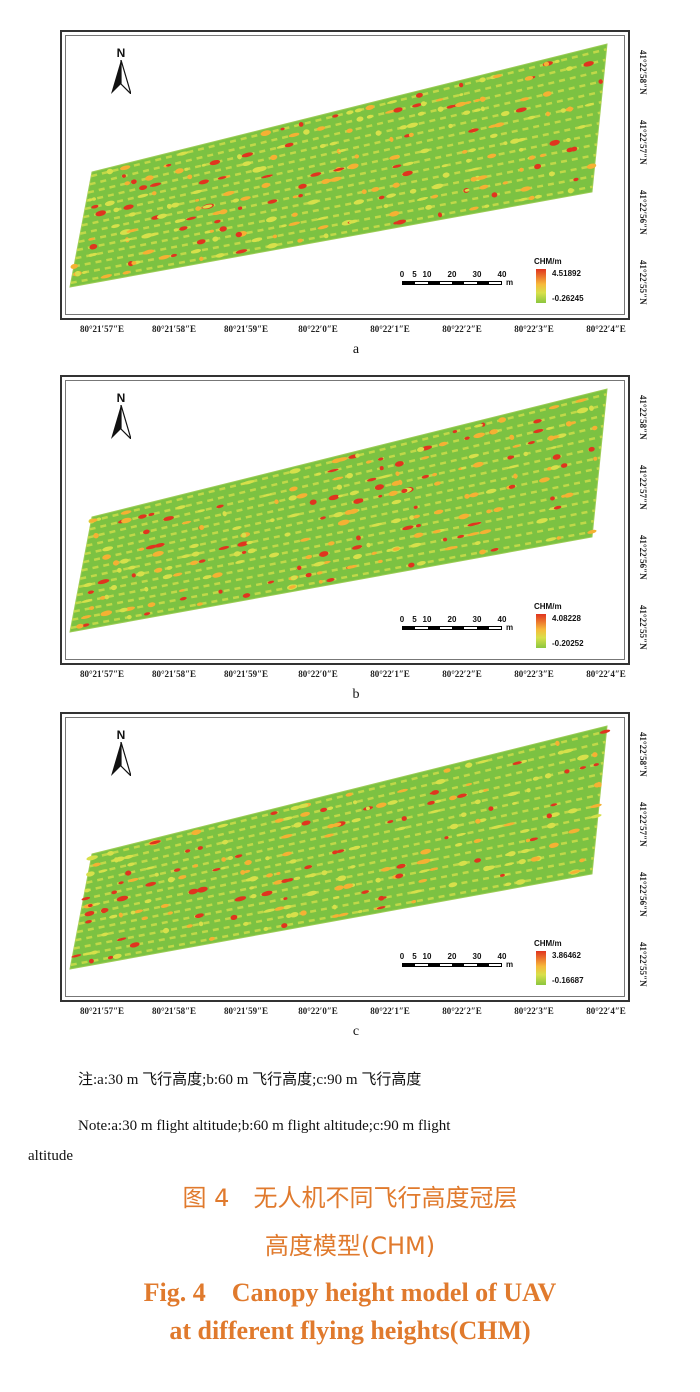  Describe the element at coordinates (121, 53) in the screenshot. I see `north-label: N` at that location.